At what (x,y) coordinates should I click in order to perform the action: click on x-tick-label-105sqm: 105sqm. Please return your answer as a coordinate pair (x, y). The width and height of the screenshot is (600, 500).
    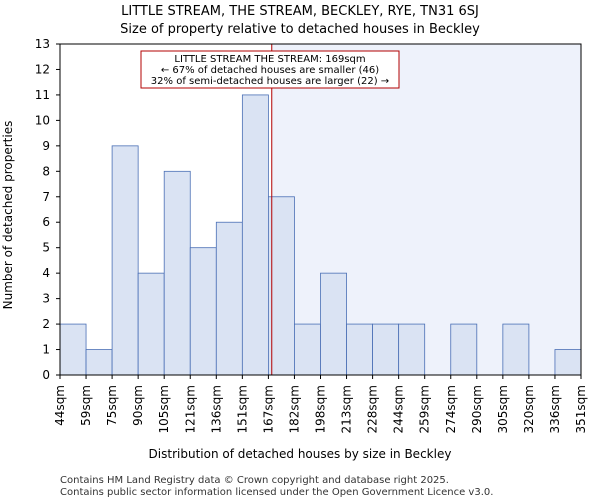
    Looking at the image, I should click on (164, 409).